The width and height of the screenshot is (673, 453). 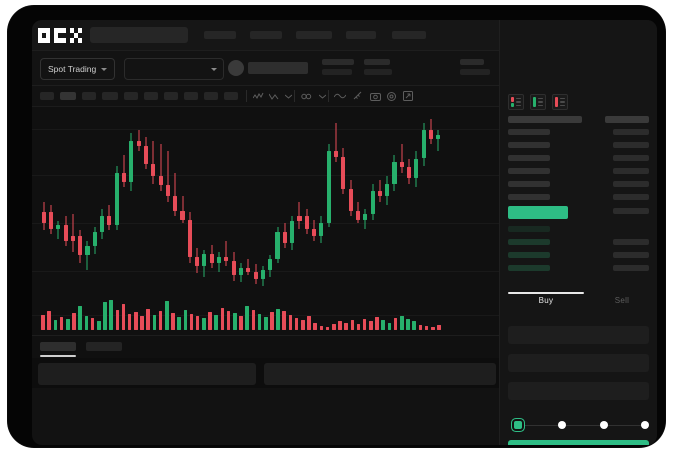 I want to click on search-input, so click(x=139, y=35).